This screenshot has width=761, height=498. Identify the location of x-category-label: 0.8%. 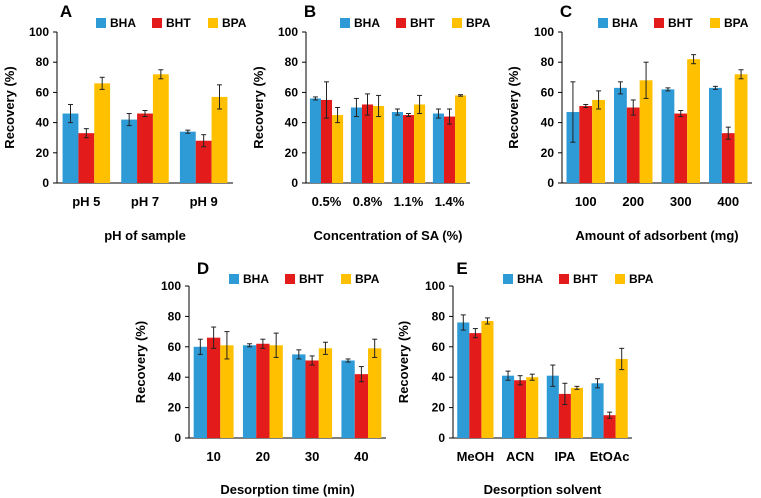
(368, 201).